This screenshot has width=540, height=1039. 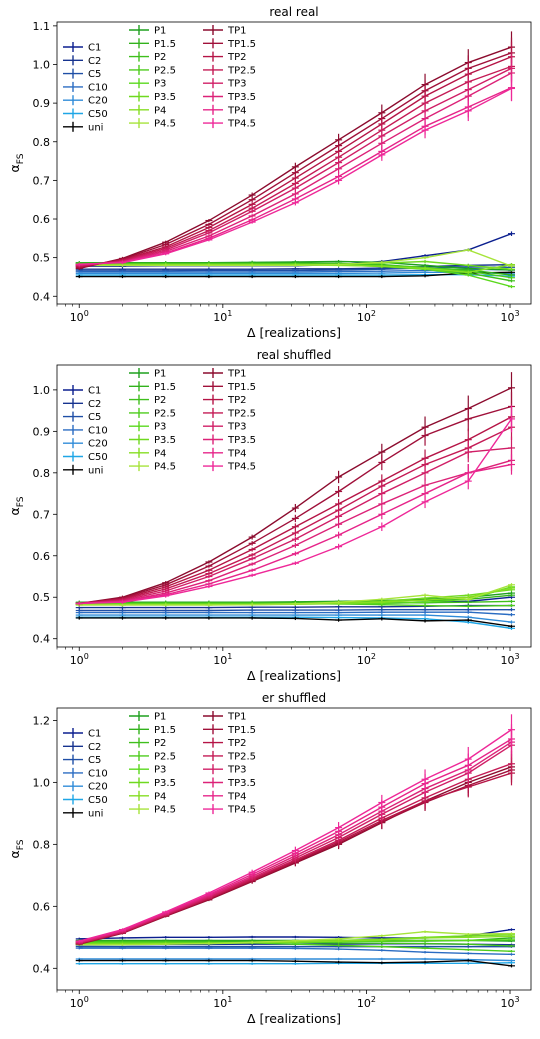 I want to click on legend-label: TP4.5, so click(x=241, y=124).